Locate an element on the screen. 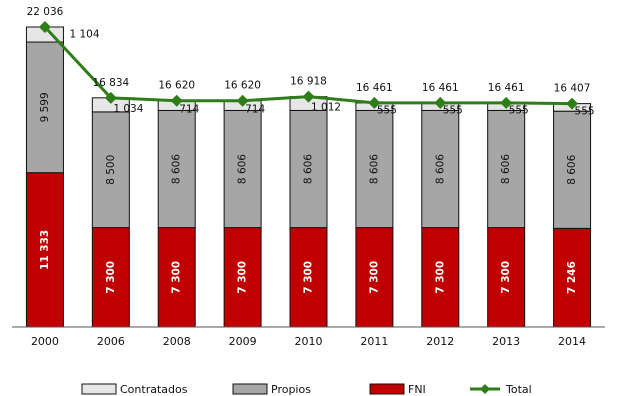  bar-propios-2008 is located at coordinates (176, 169).